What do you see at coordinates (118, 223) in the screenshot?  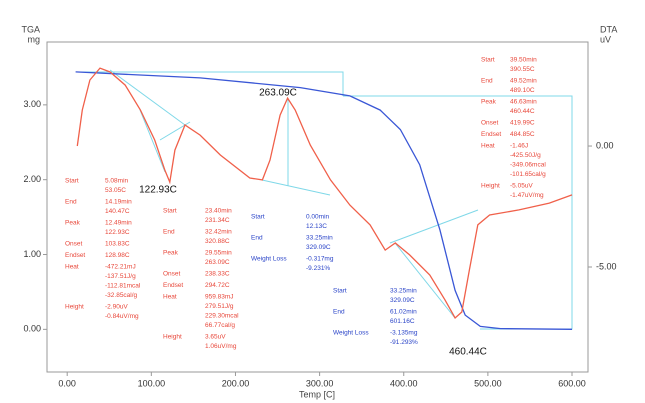 I see `annotation-value: 12.49min` at bounding box center [118, 223].